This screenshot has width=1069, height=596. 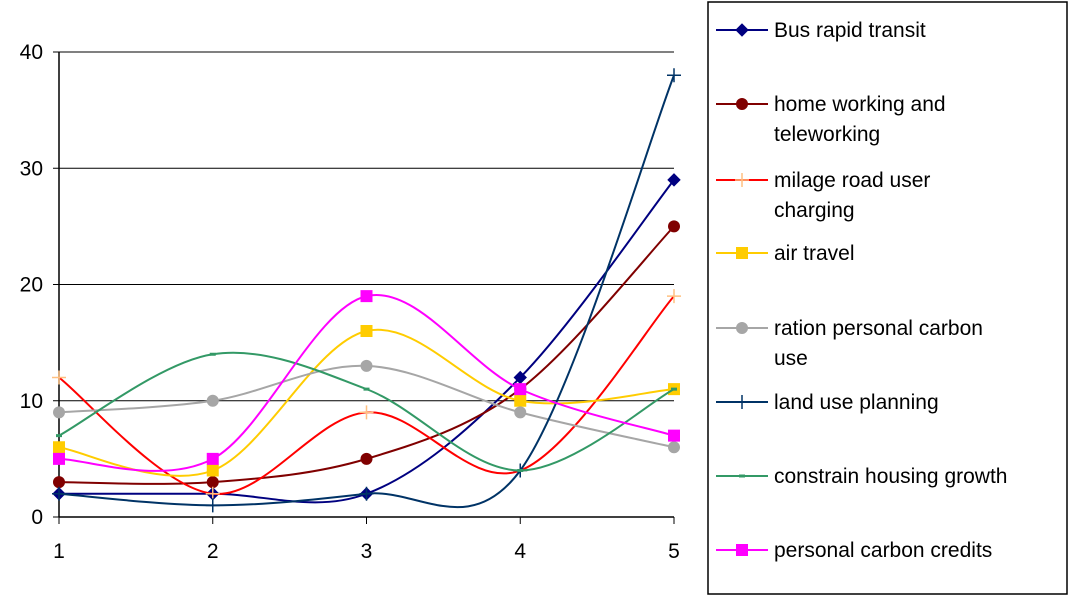 I want to click on legend-label: land use planning, so click(x=856, y=402).